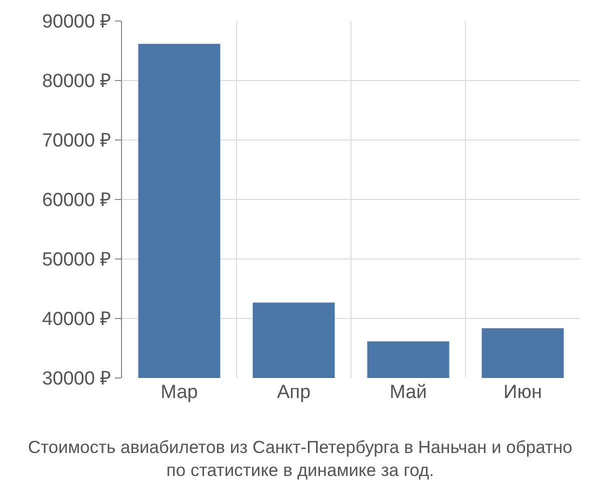 This screenshot has width=600, height=500. I want to click on x-tick-label: Апр, so click(293, 392).